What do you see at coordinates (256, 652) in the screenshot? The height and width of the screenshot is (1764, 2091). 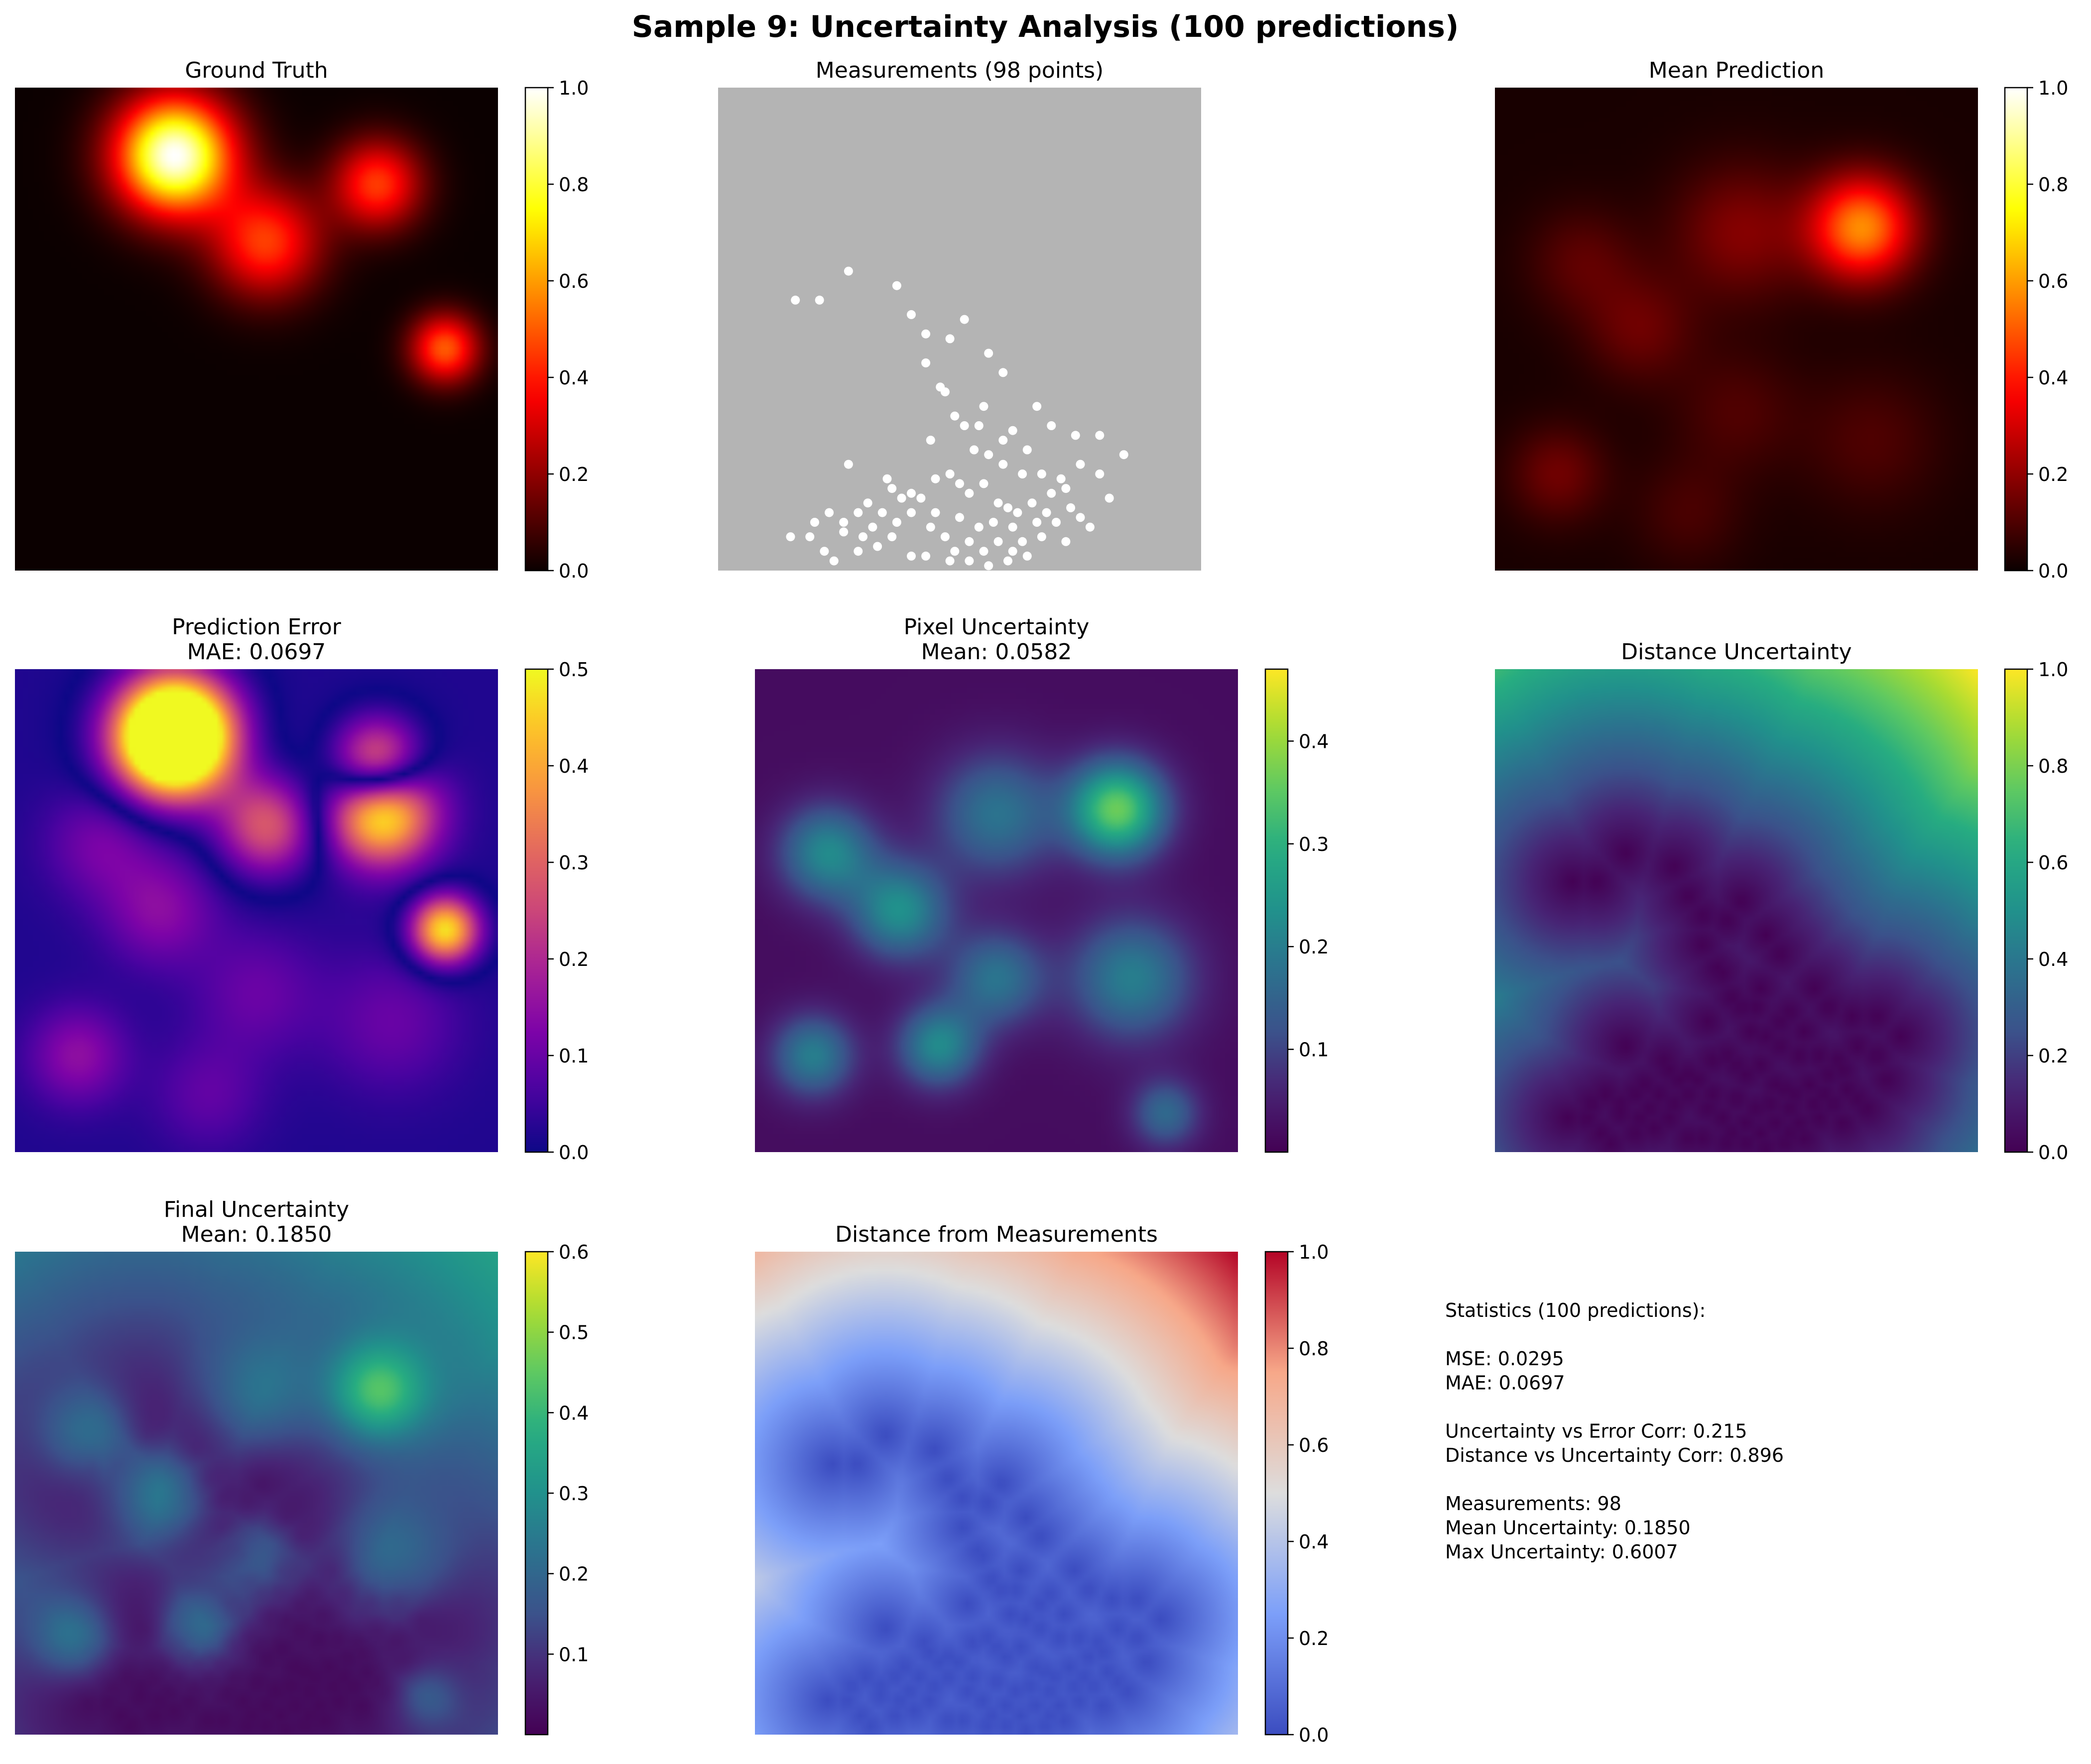 I see `panel-title: MAE: 0.0697` at bounding box center [256, 652].